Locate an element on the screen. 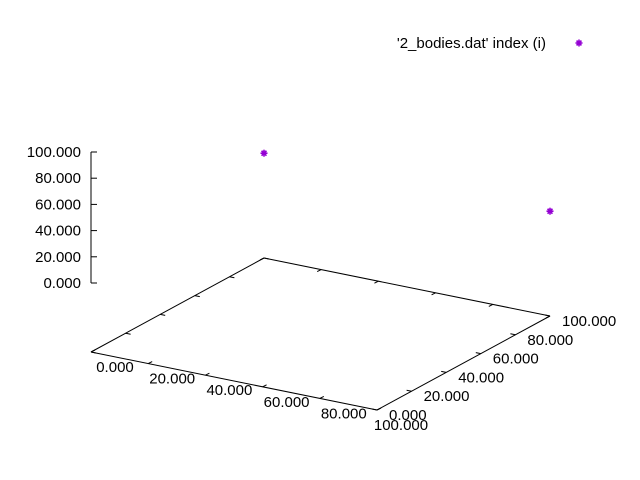 This screenshot has height=480, width=640. x-tick-label: 20.000 is located at coordinates (172, 379).